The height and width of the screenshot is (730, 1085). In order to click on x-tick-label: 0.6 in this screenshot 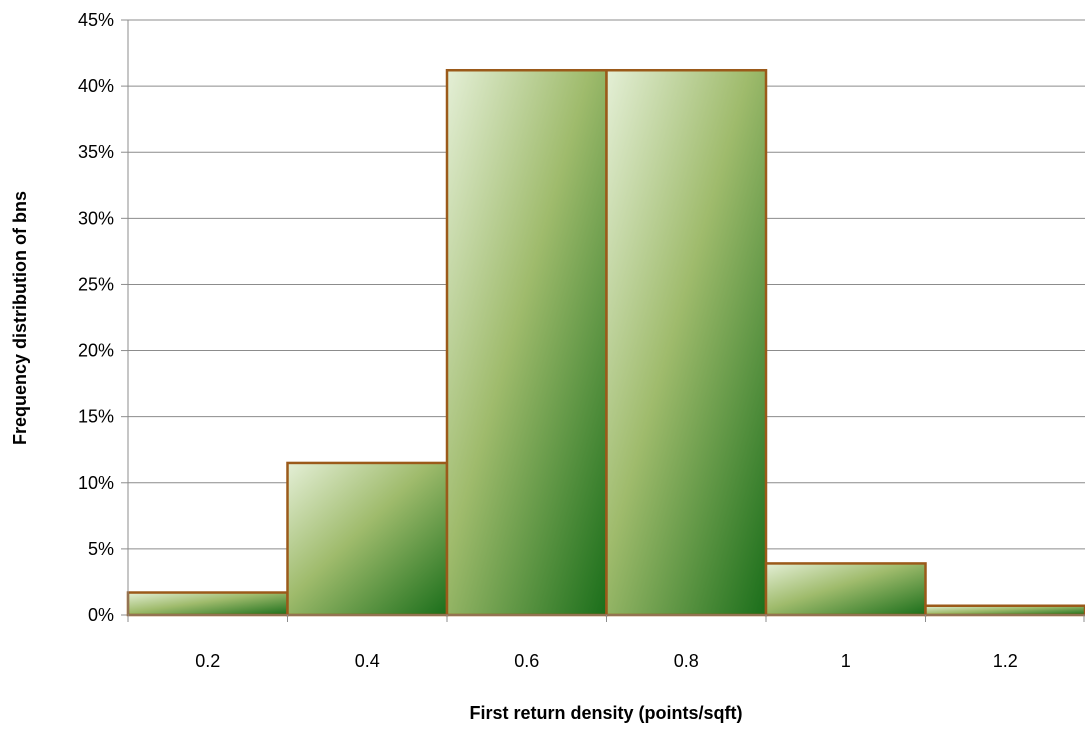, I will do `click(526, 661)`.